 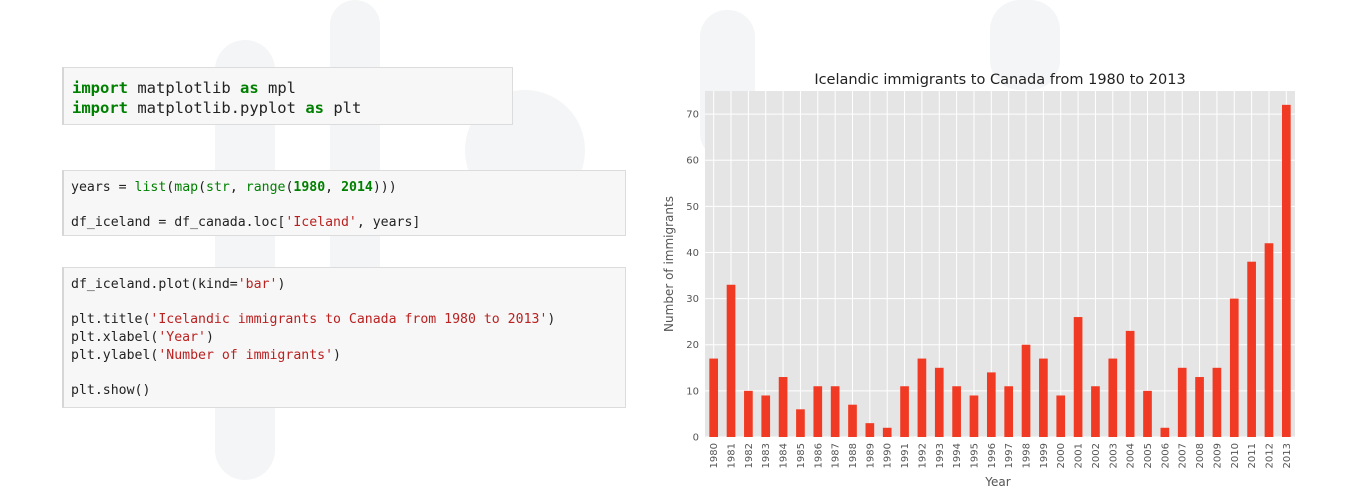 What do you see at coordinates (314, 108) in the screenshot?
I see `code-token: as` at bounding box center [314, 108].